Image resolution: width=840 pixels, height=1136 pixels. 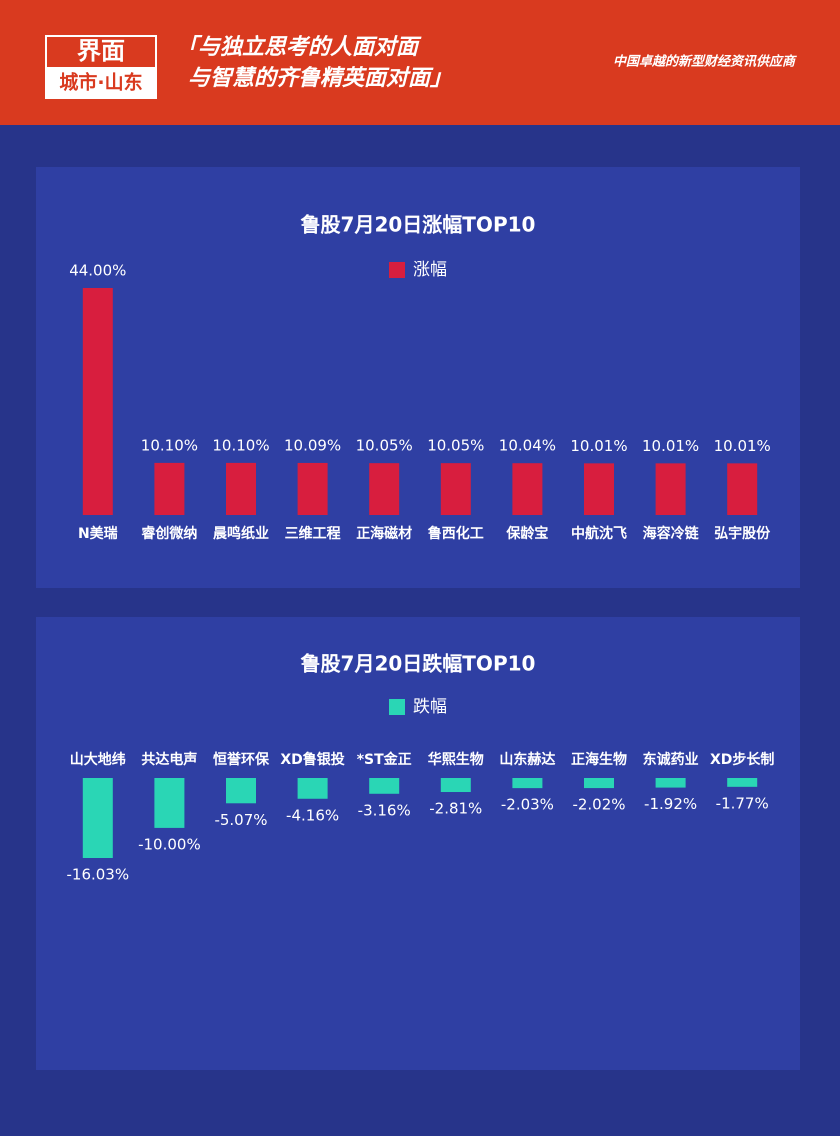 What do you see at coordinates (168, 533) in the screenshot?
I see `category-label: 睿创微纳` at bounding box center [168, 533].